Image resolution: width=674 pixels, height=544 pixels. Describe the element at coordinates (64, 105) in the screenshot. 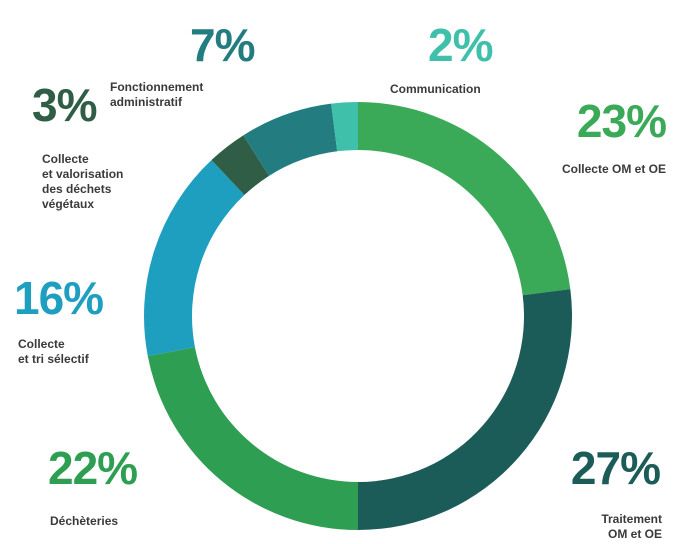

I see `percent-label: 3%` at that location.